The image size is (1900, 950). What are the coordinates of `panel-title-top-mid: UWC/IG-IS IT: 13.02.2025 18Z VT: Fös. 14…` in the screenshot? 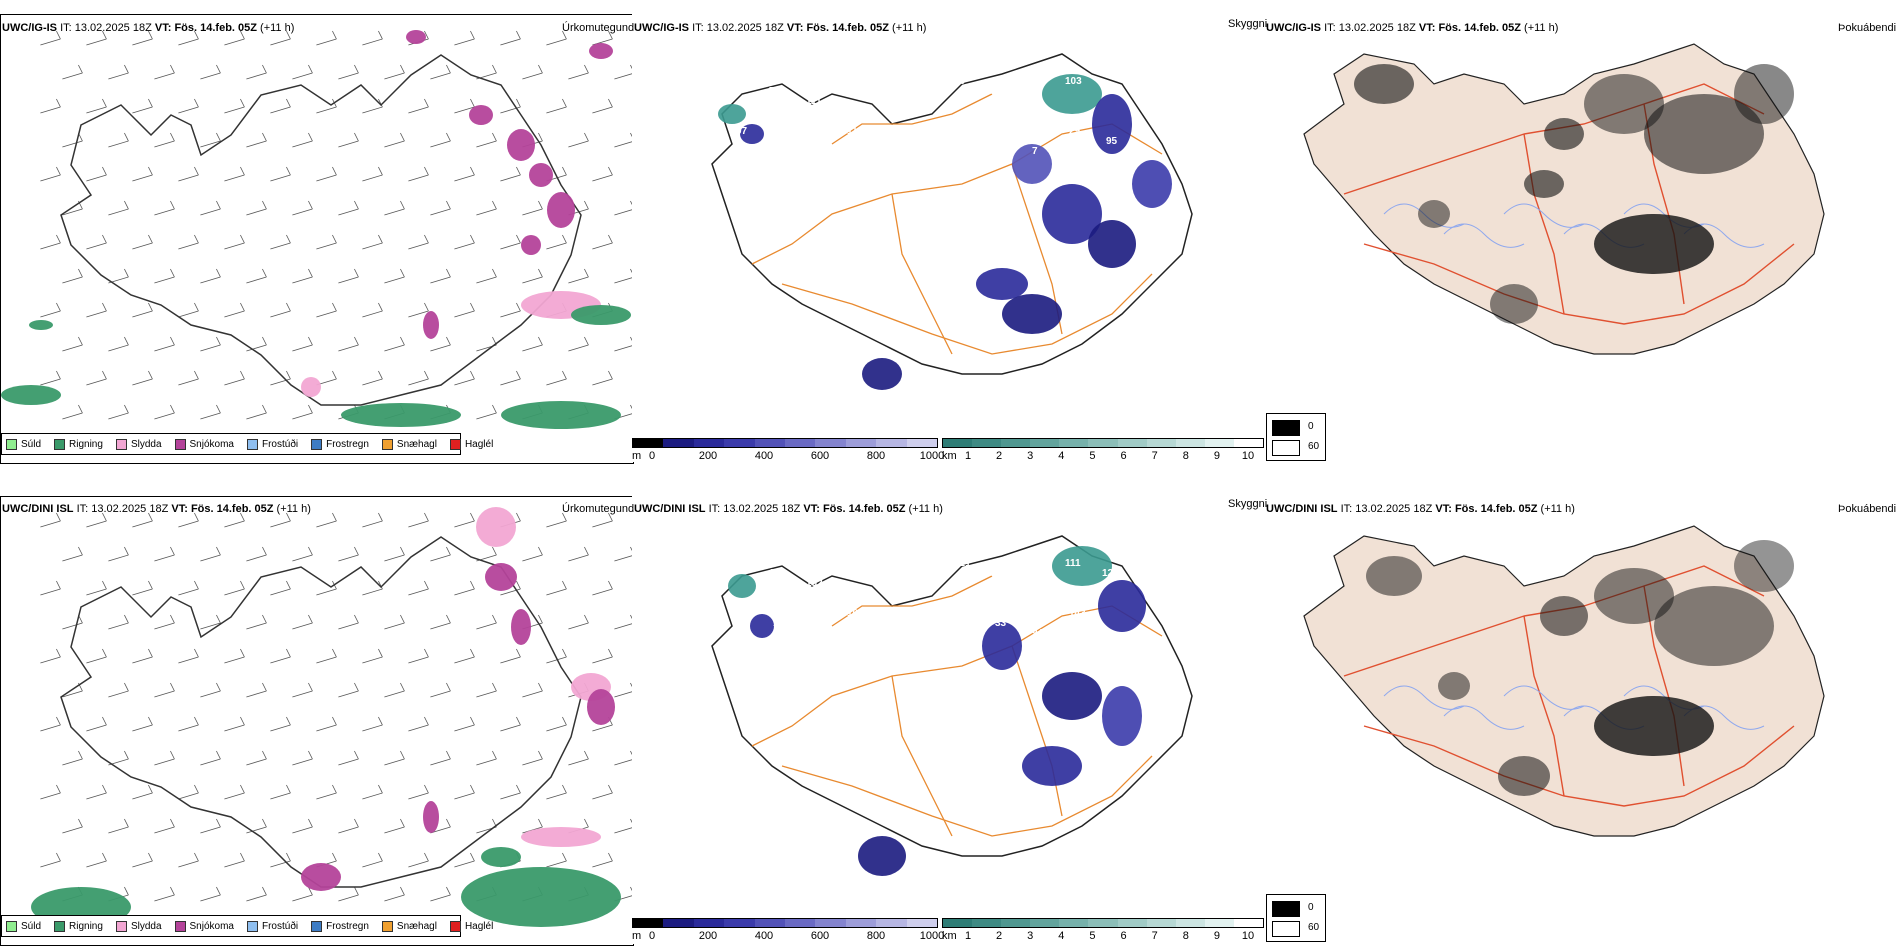 It's located at (780, 28).